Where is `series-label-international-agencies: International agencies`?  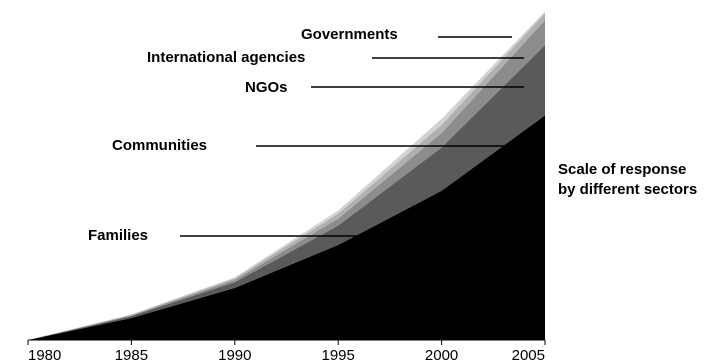
series-label-international-agencies: International agencies is located at coordinates (226, 57).